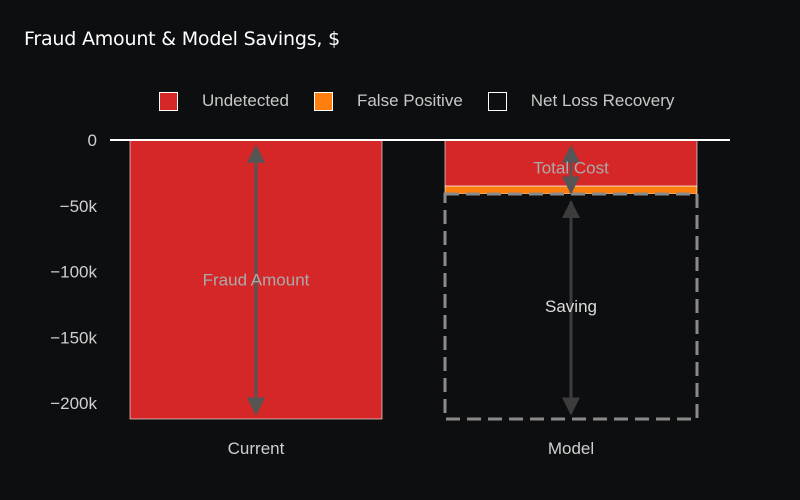  Describe the element at coordinates (256, 280) in the screenshot. I see `annotation-label-fraud-amount: Fraud Amount` at that location.